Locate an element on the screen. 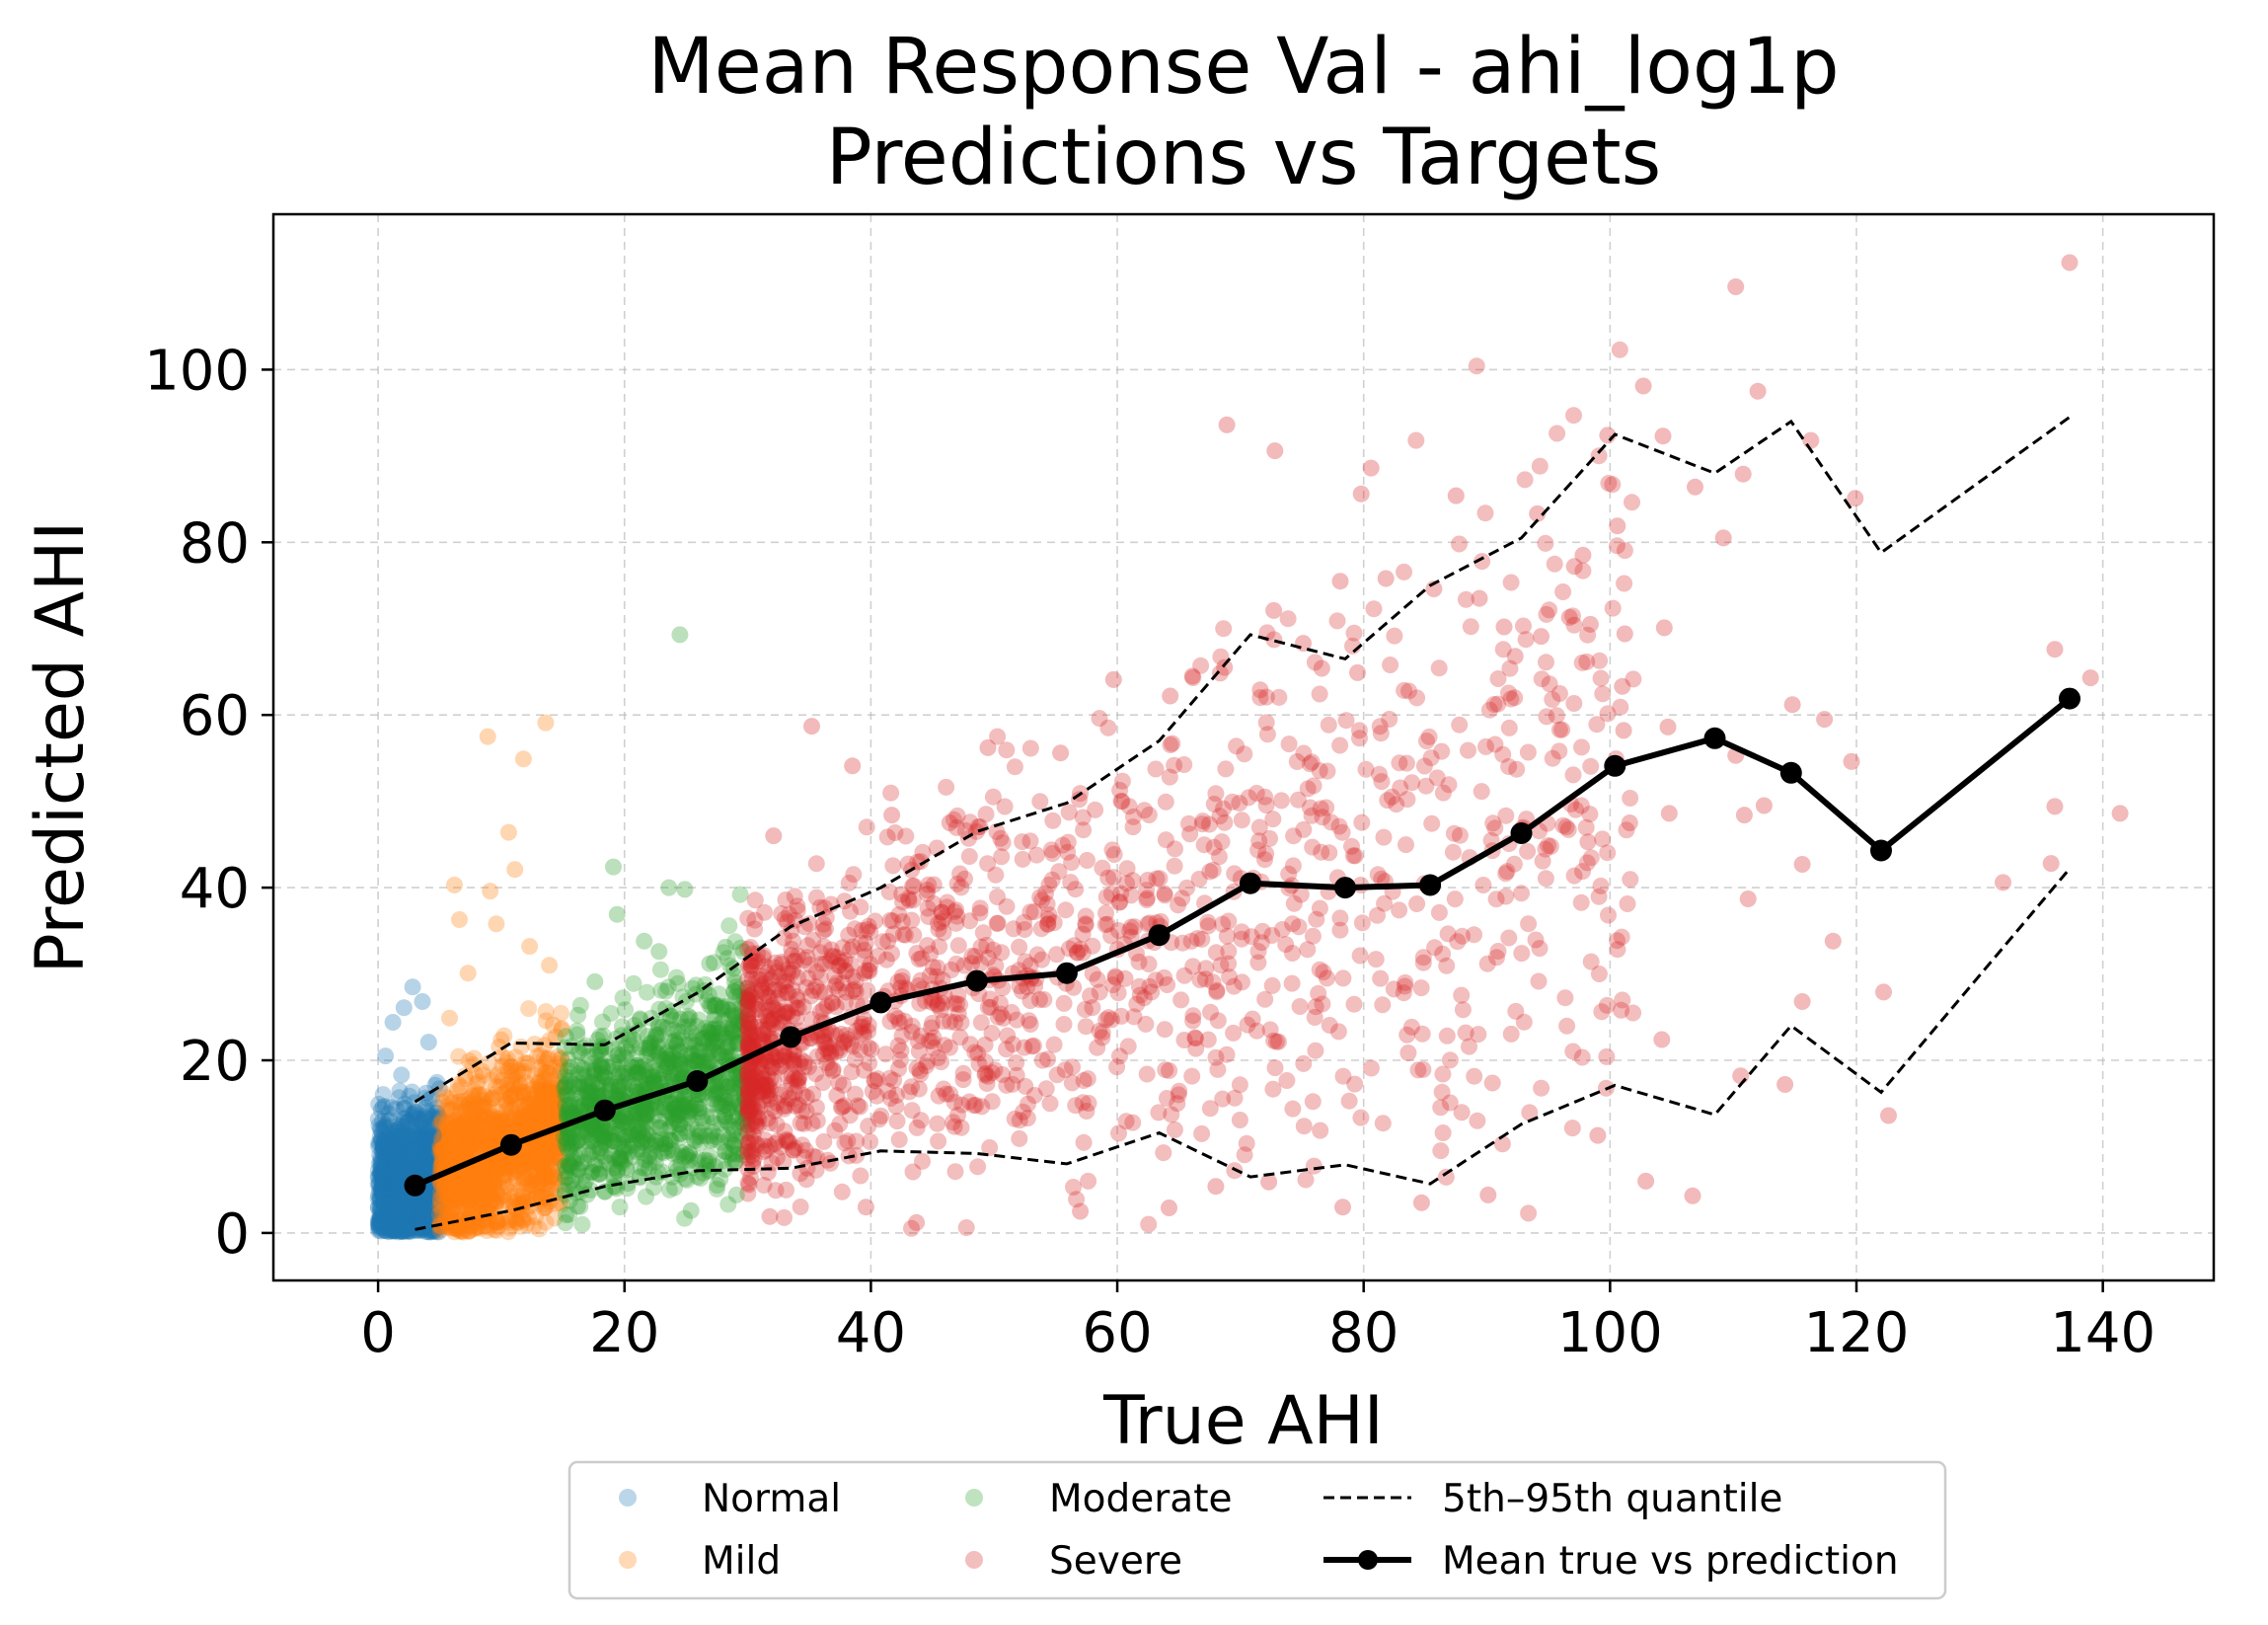 The width and height of the screenshot is (2268, 1625). mild-point is located at coordinates (546, 723).